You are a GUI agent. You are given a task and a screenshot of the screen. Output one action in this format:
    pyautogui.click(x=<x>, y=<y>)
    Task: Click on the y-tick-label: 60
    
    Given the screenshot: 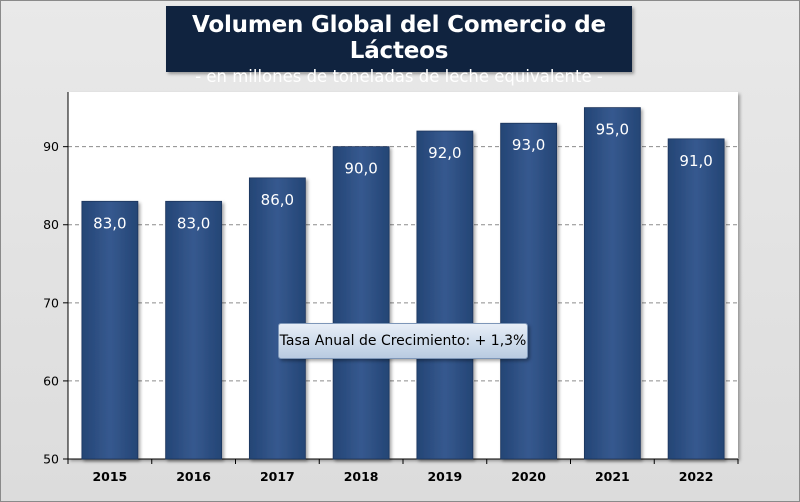 What is the action you would take?
    pyautogui.click(x=51, y=380)
    